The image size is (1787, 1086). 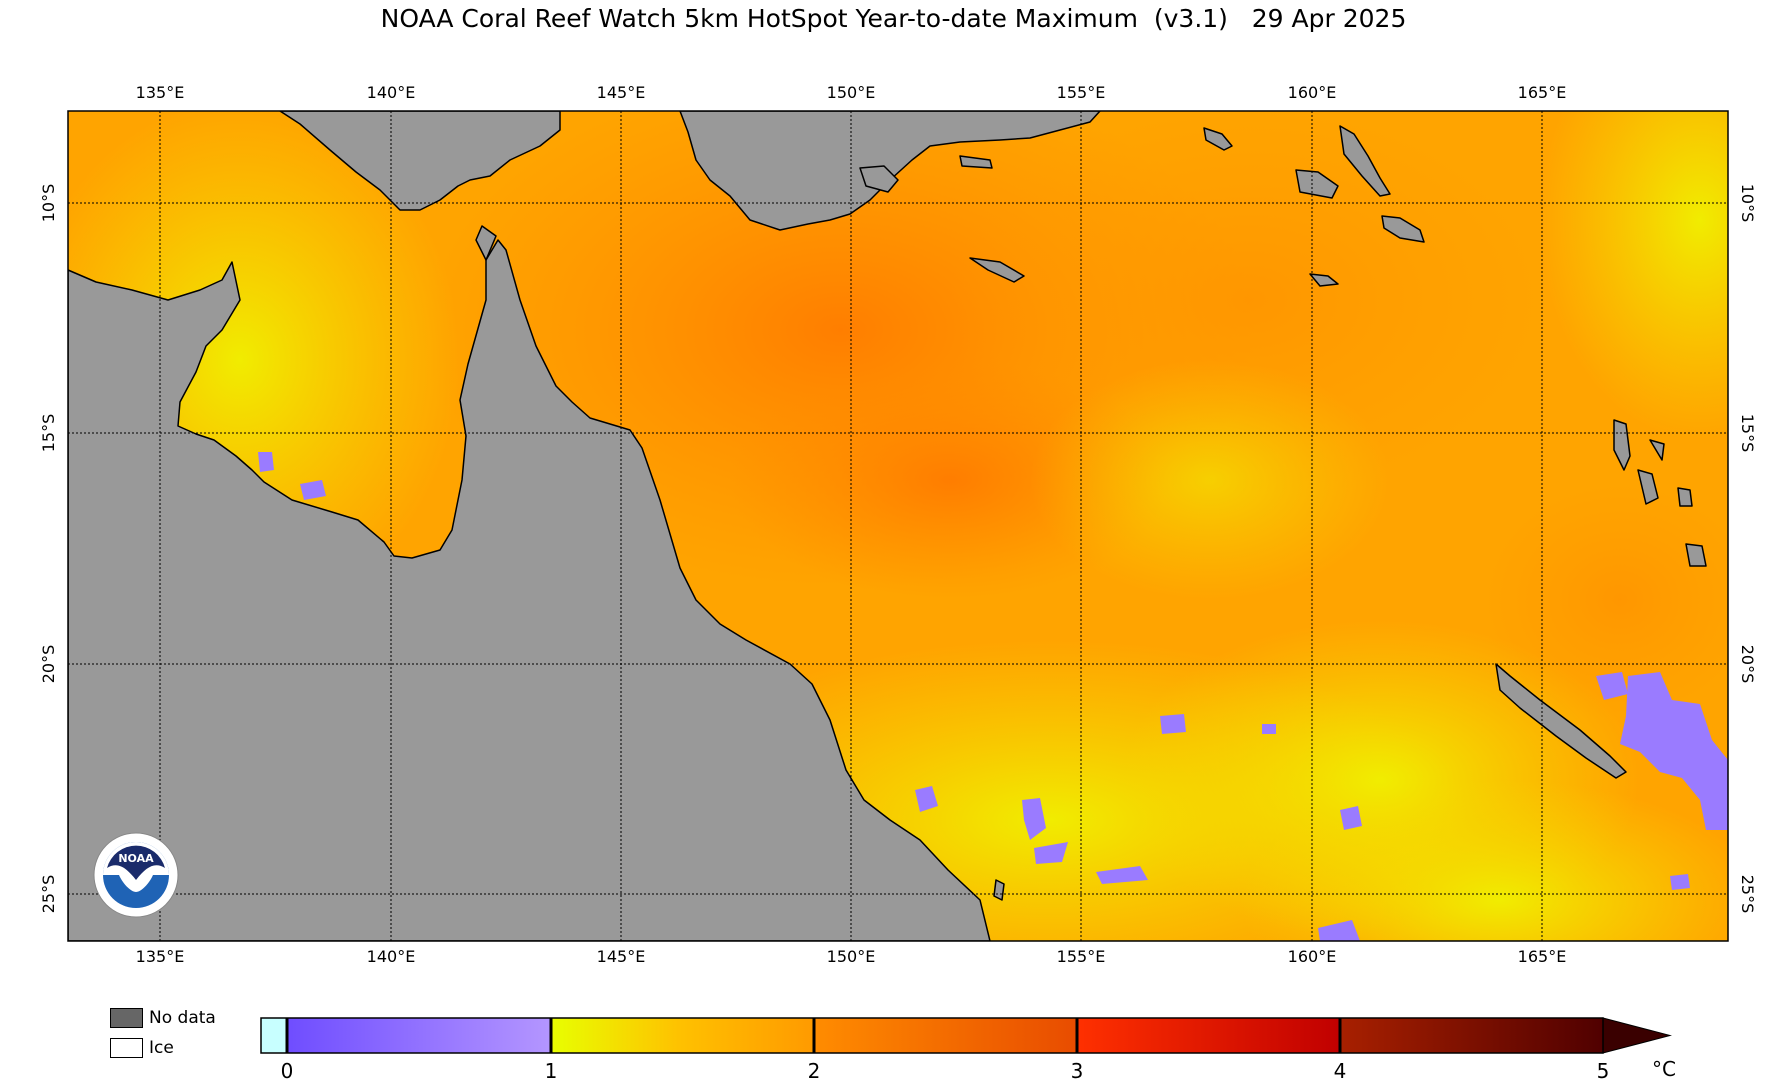 What do you see at coordinates (1603, 1071) in the screenshot?
I see `colorbar-tick-label: 5` at bounding box center [1603, 1071].